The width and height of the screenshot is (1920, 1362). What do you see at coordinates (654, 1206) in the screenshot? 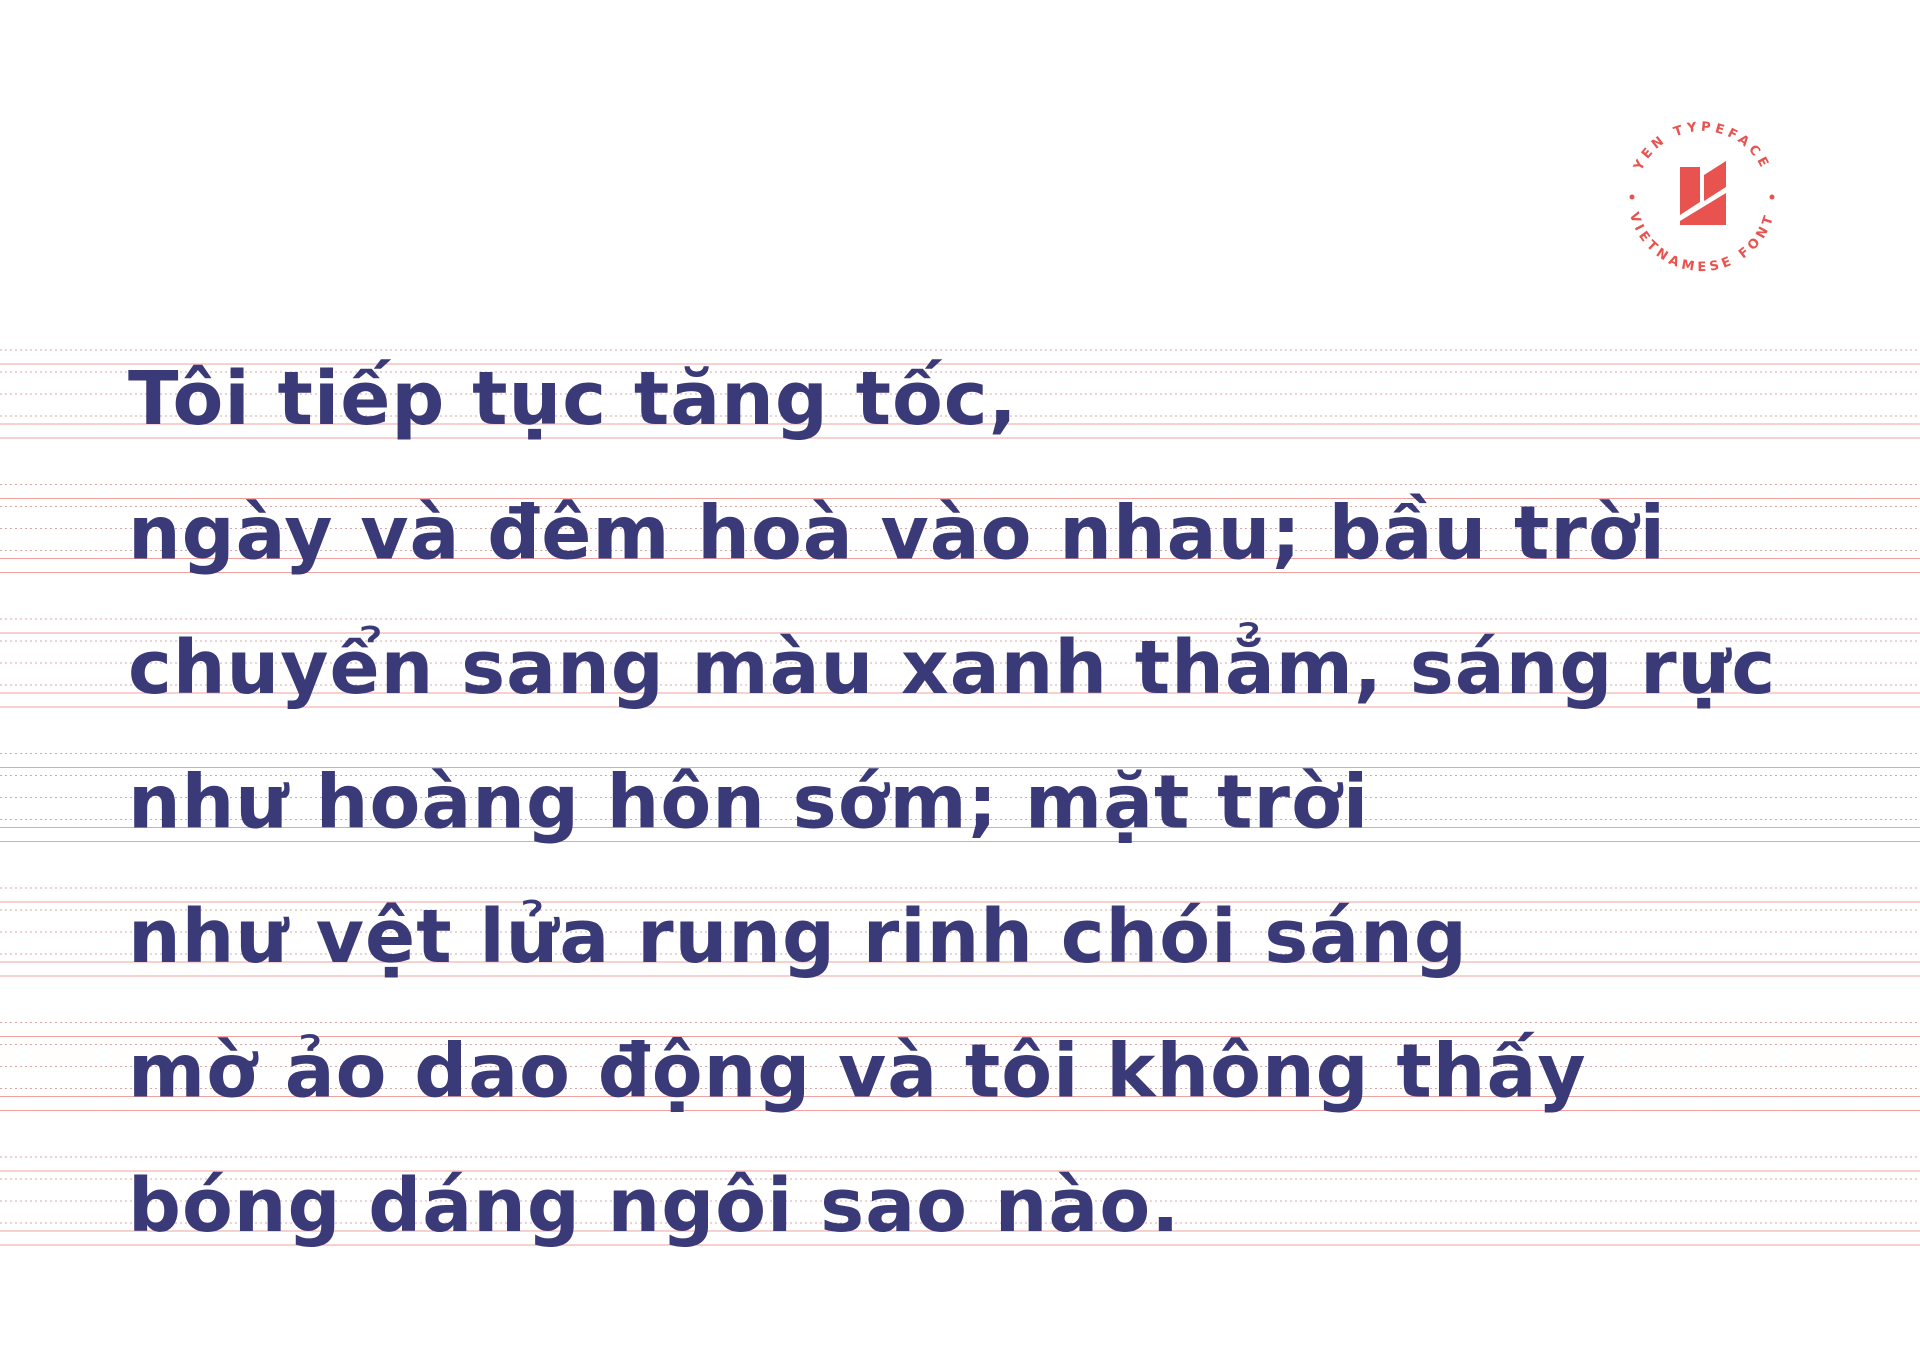
I see `text-line: bóng dáng ngôi sao nào.` at bounding box center [654, 1206].